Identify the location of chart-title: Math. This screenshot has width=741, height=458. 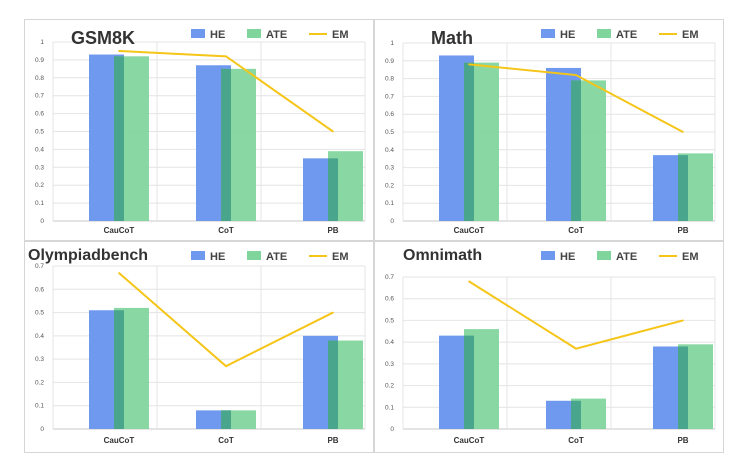
(452, 38).